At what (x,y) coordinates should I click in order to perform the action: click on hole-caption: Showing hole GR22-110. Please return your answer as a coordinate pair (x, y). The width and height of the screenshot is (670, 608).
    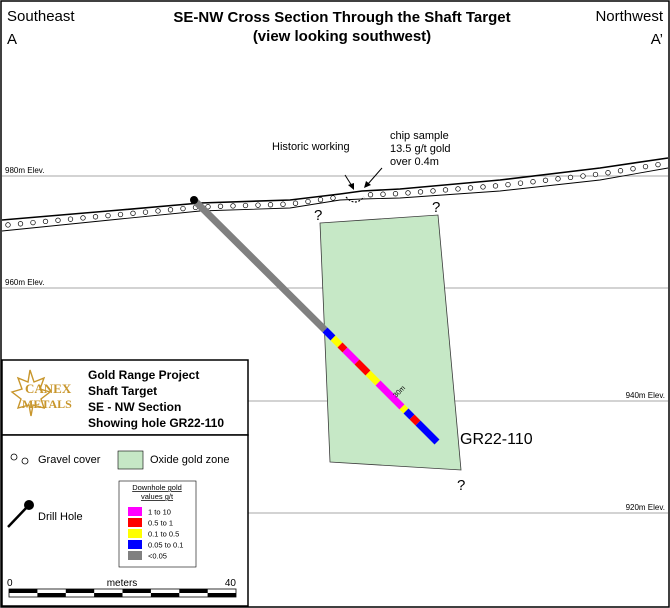
    Looking at the image, I should click on (156, 423).